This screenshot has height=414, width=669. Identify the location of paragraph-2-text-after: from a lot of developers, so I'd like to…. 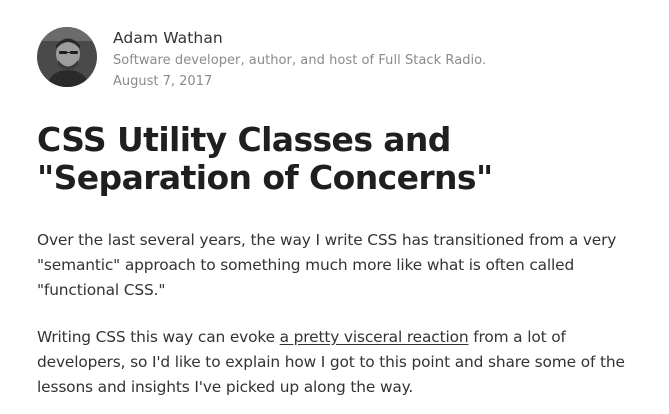
(331, 362).